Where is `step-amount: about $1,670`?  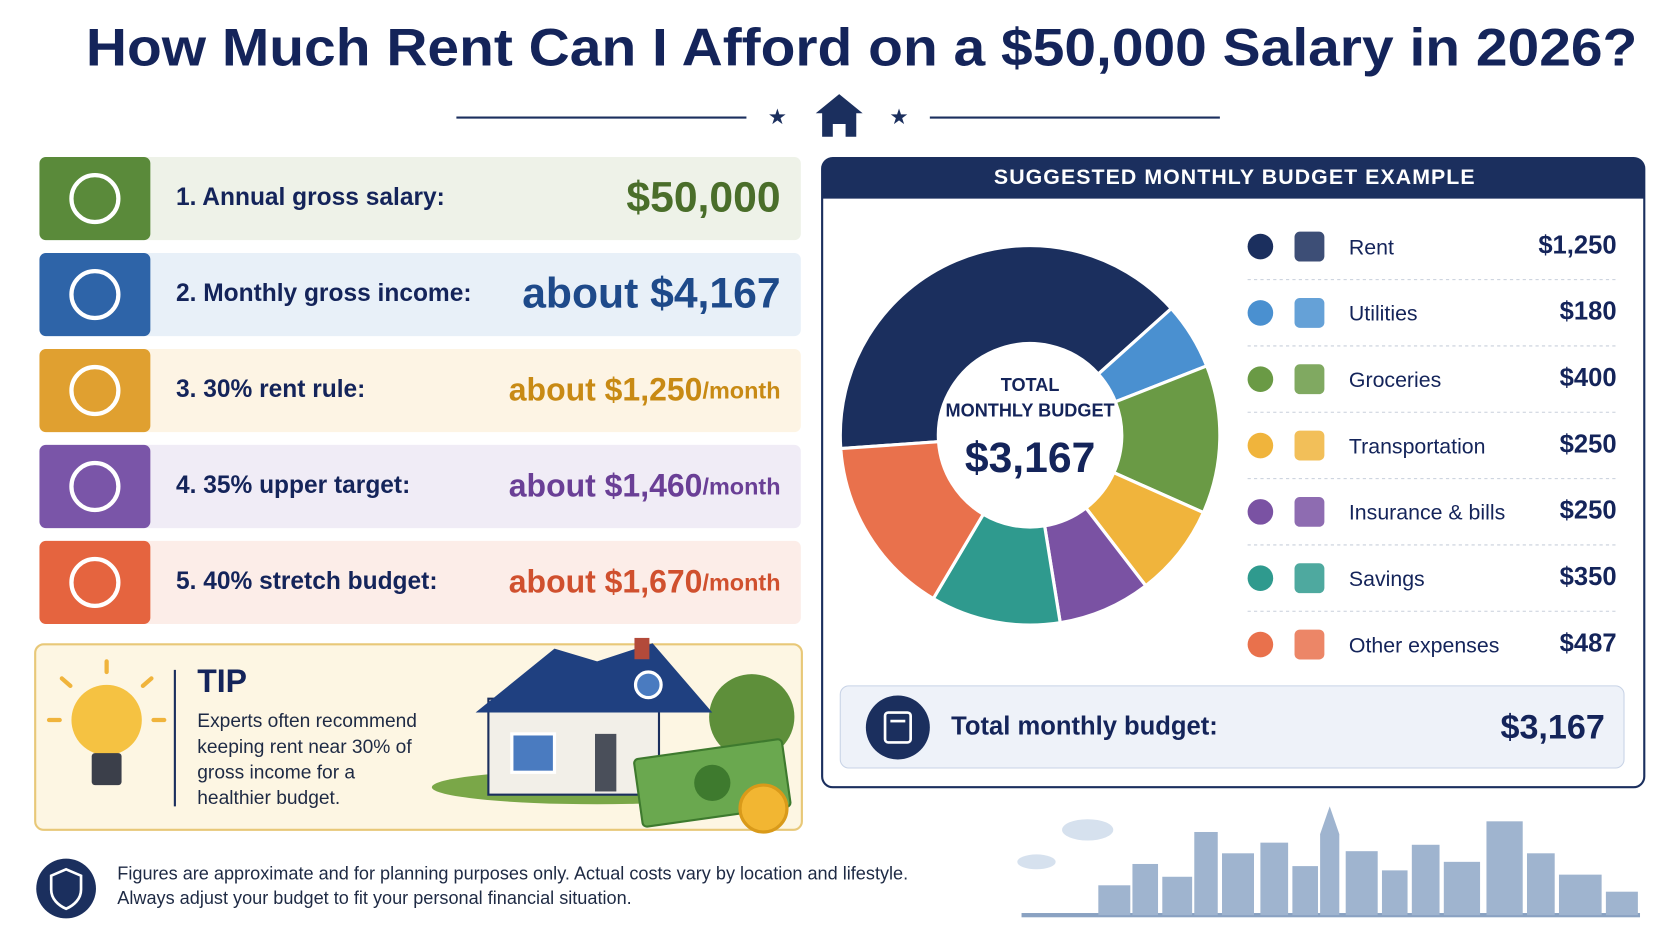 step-amount: about $1,670 is located at coordinates (606, 582).